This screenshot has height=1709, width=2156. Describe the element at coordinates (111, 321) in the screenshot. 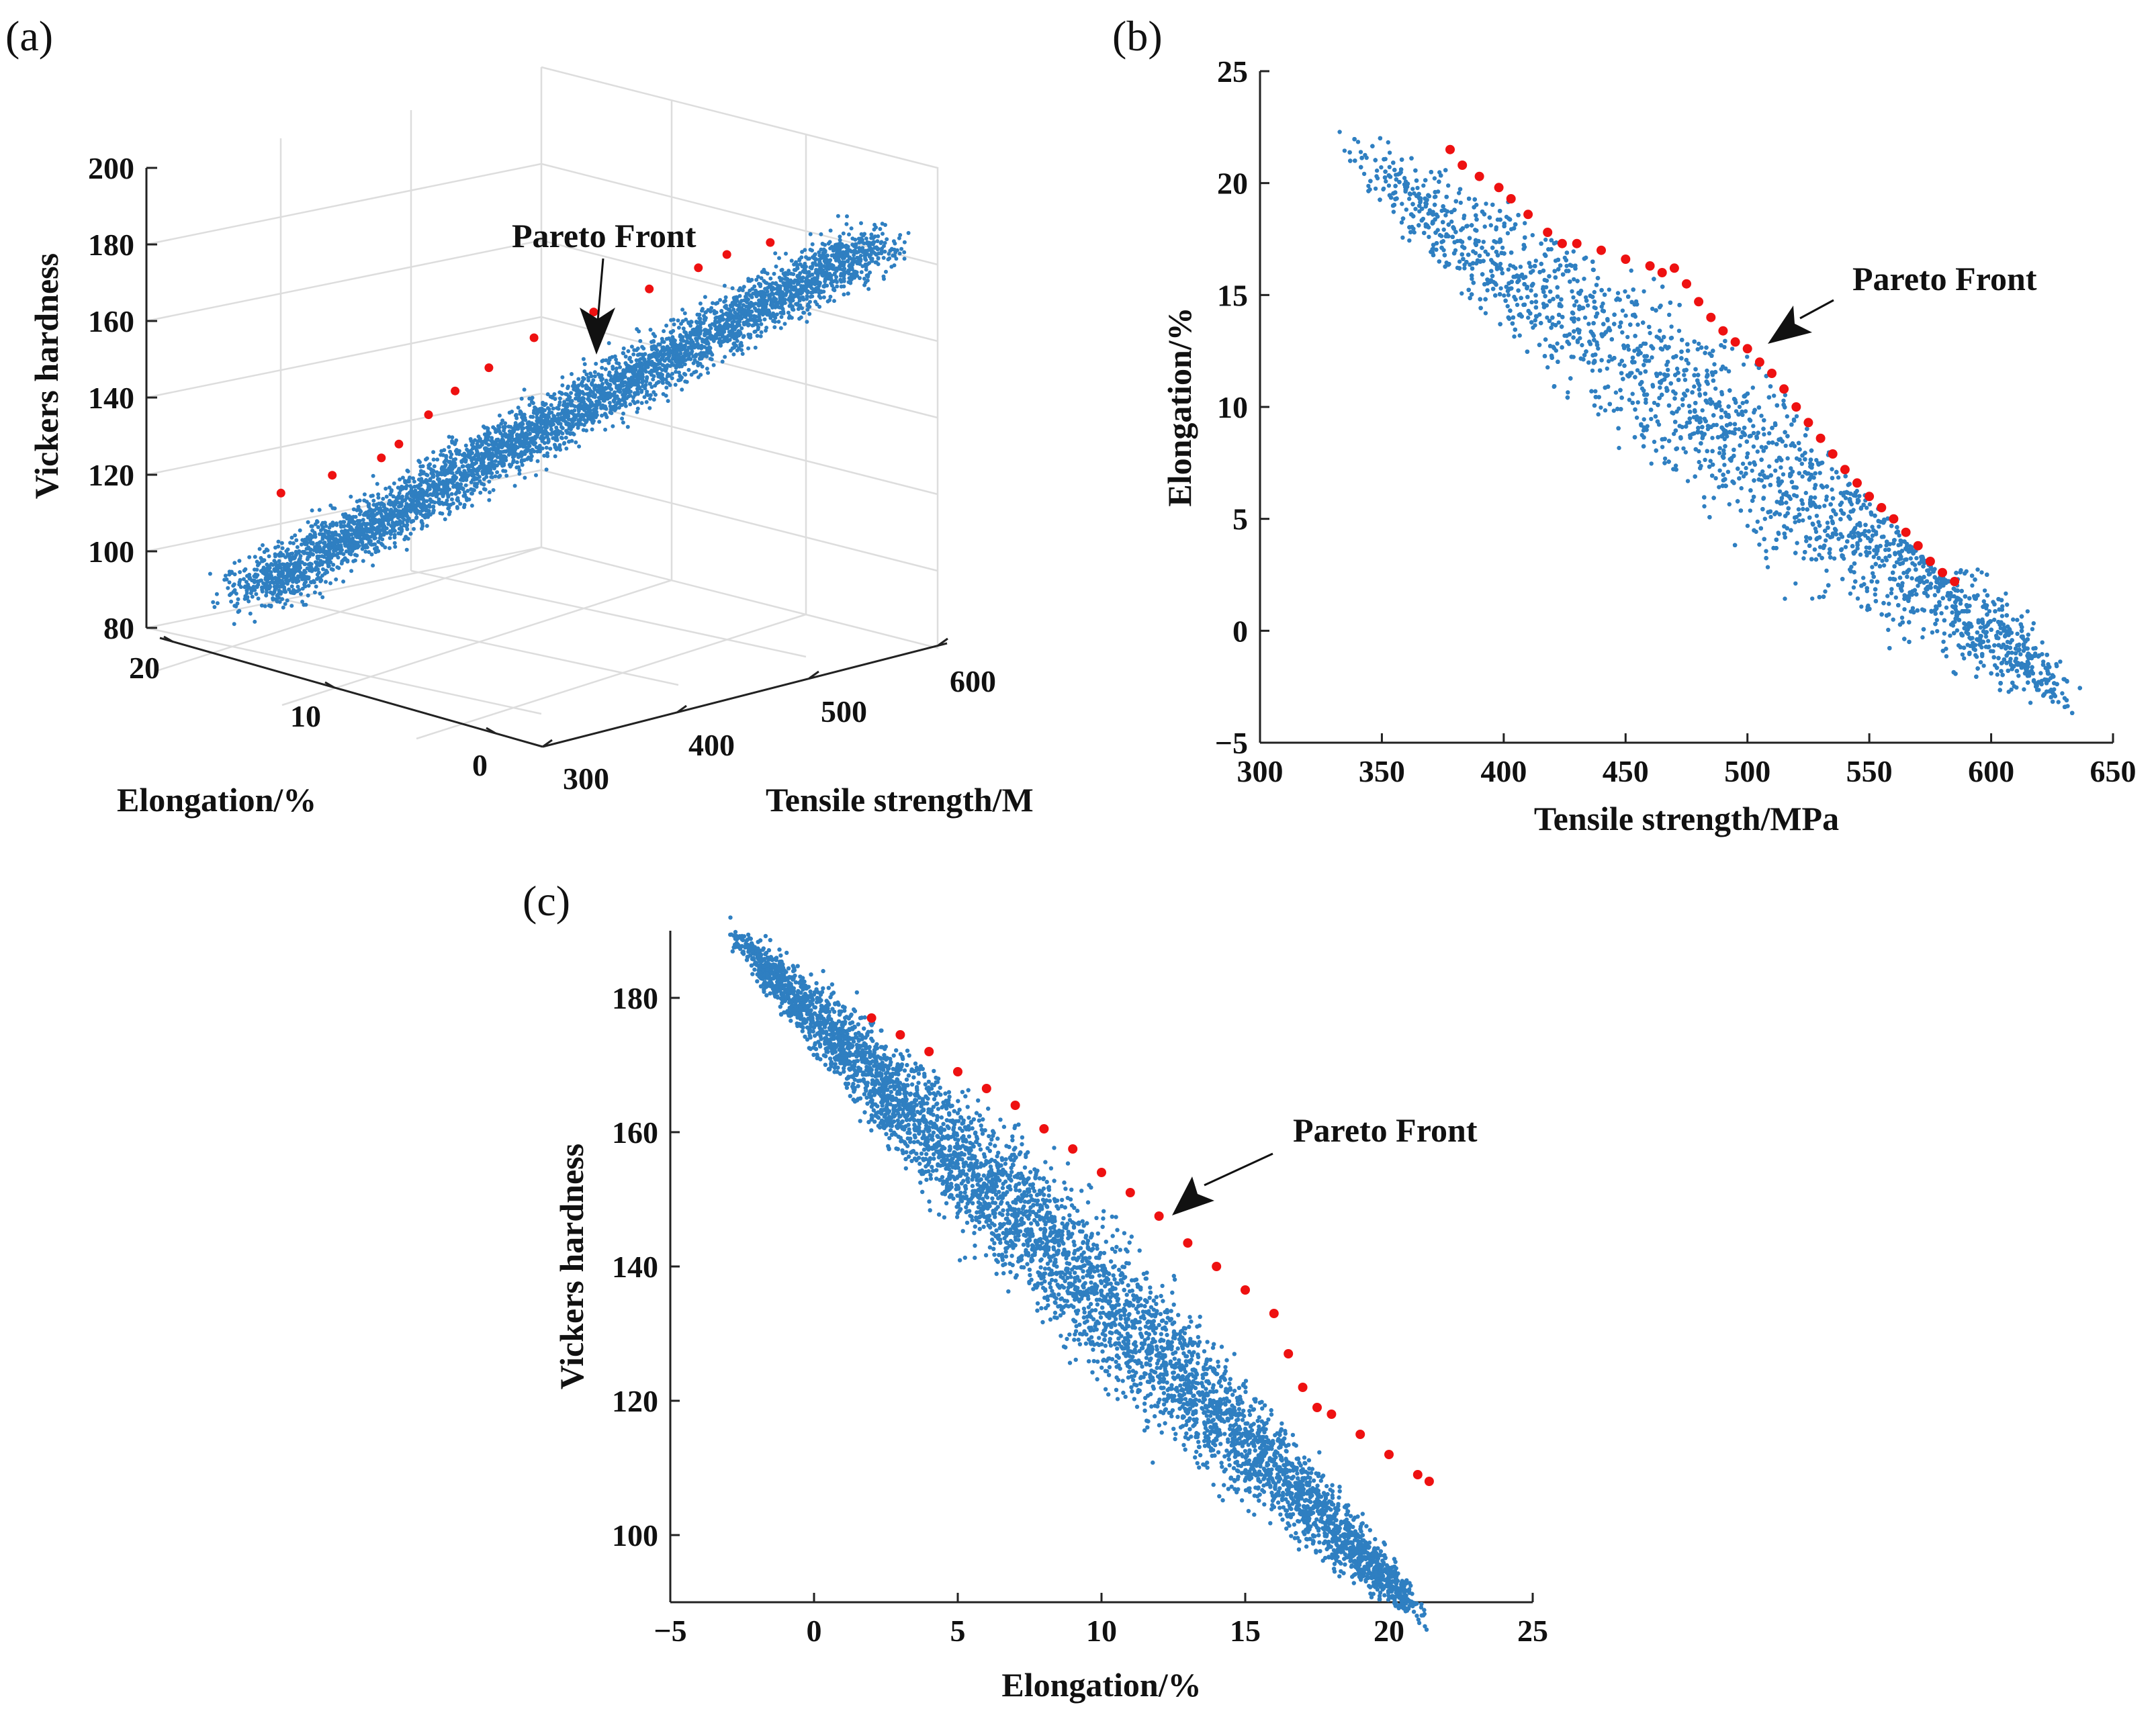

I see `z-tick-label: 160` at that location.